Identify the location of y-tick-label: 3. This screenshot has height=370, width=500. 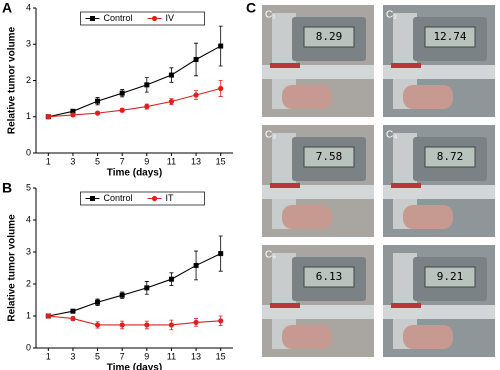
(28, 44).